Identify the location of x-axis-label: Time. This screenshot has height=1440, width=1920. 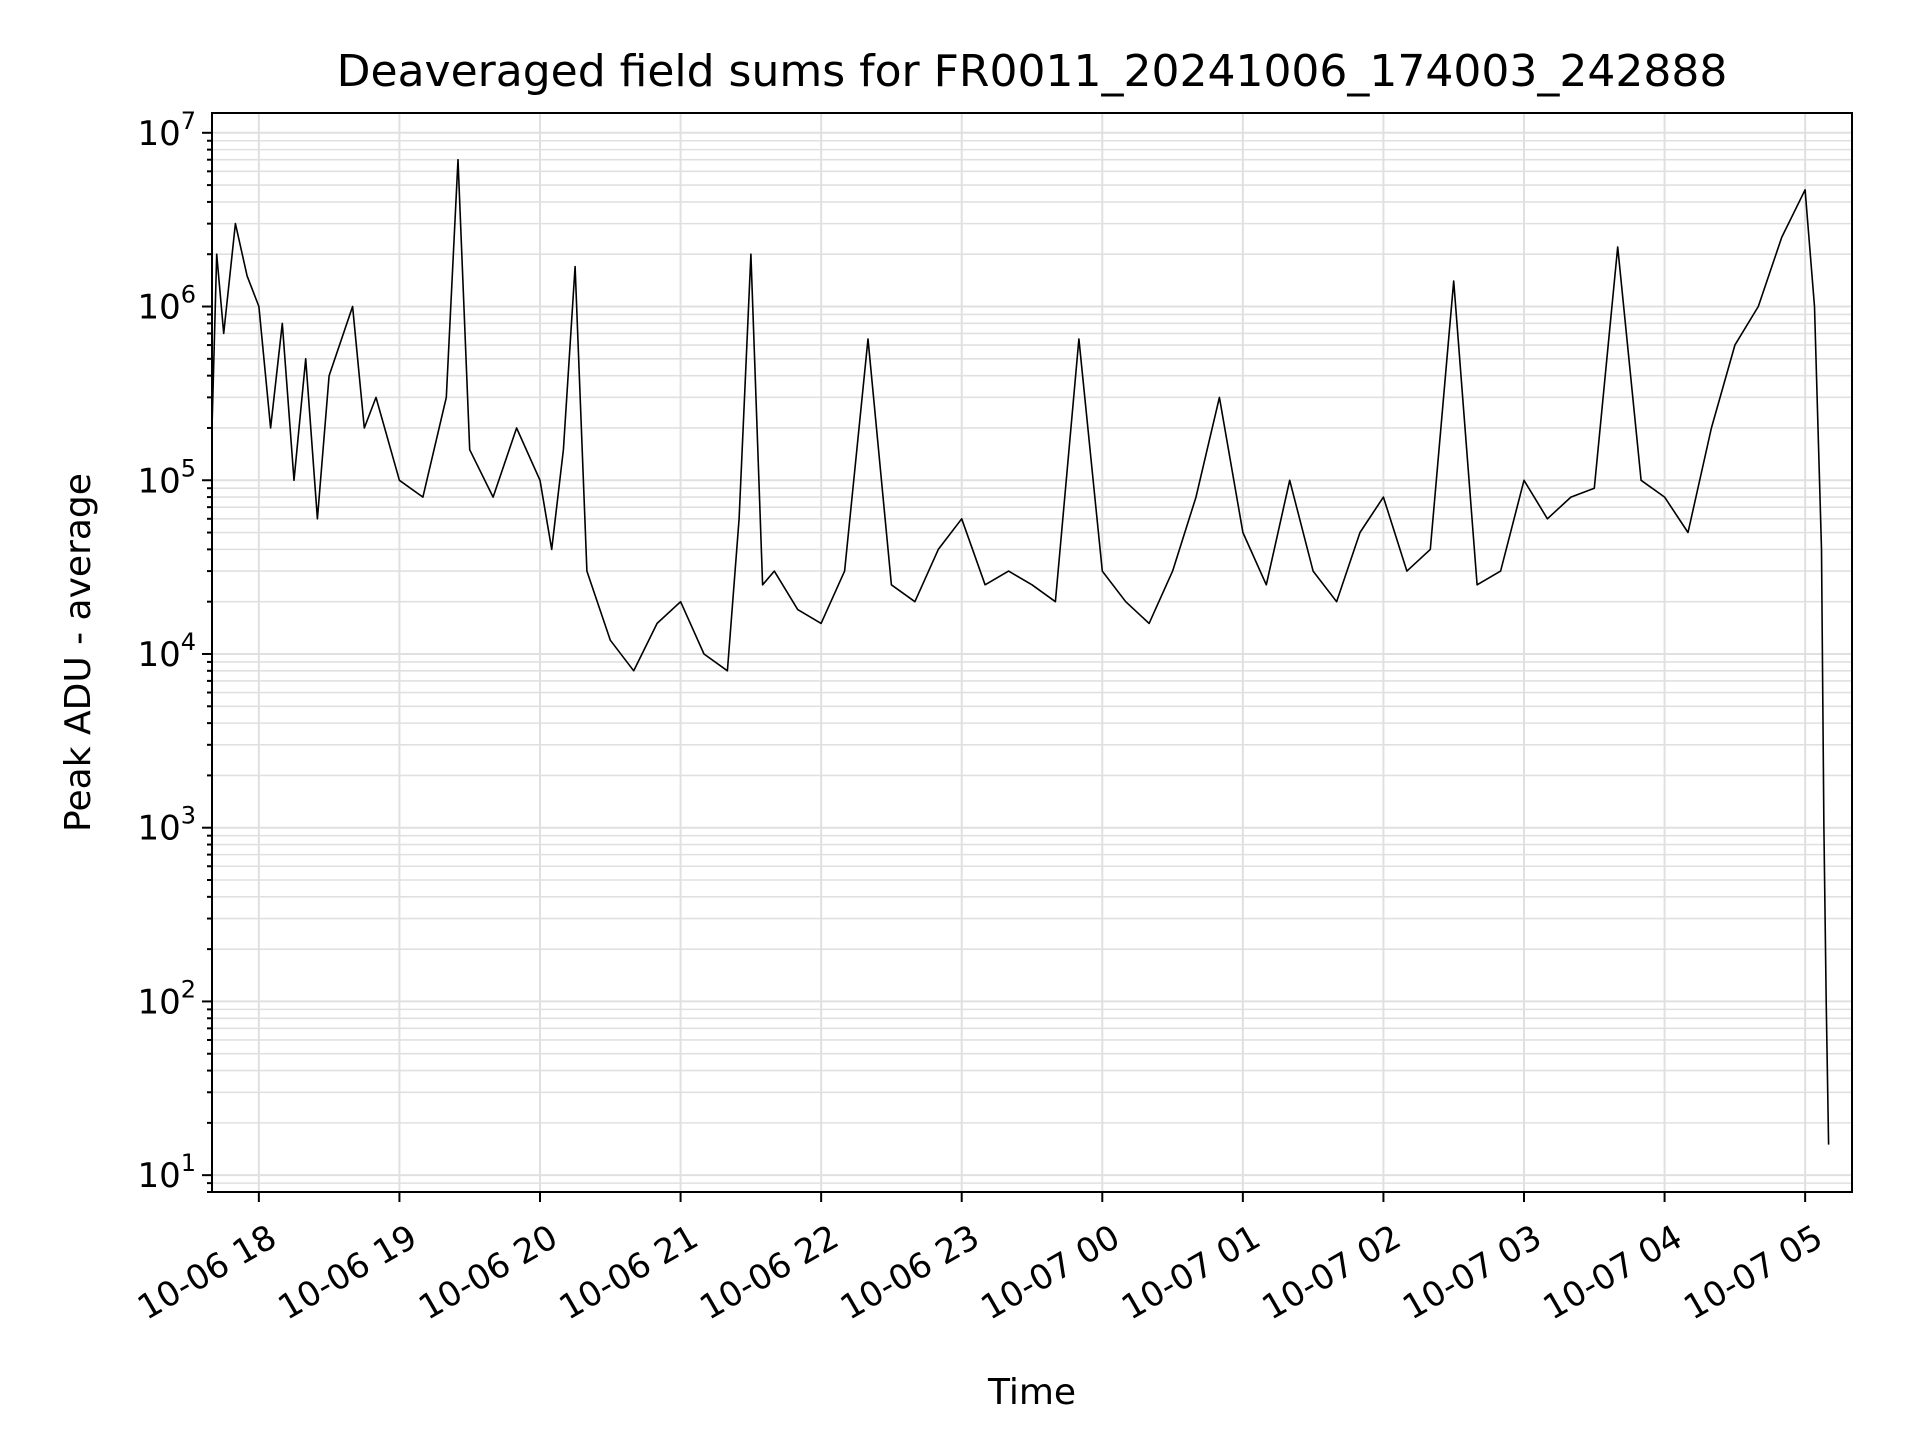
(1031, 1392).